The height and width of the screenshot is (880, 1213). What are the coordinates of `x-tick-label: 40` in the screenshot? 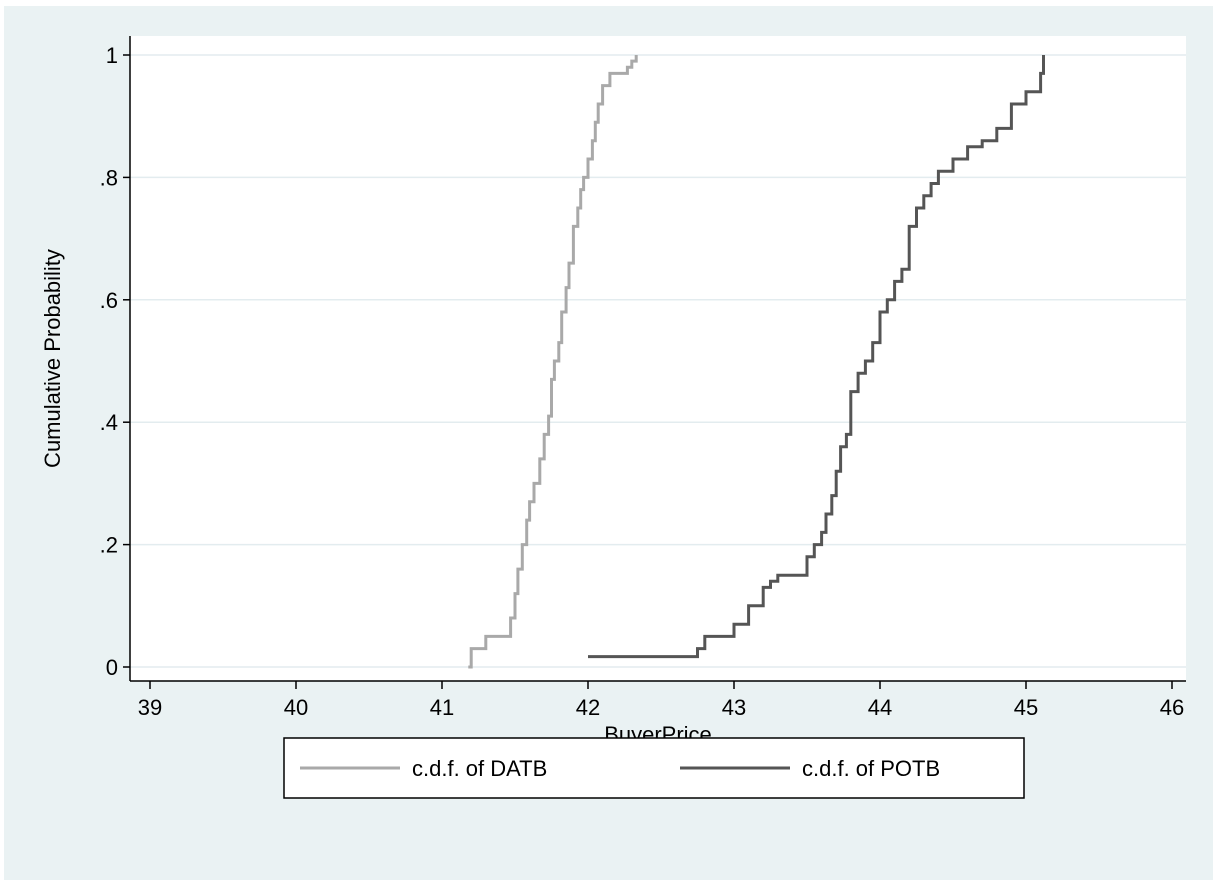 It's located at (296, 707).